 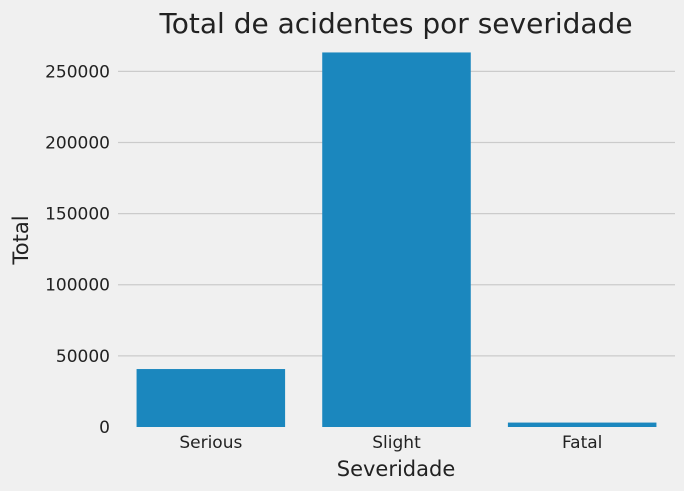 I want to click on y-tick-label: 50000, so click(x=83, y=357).